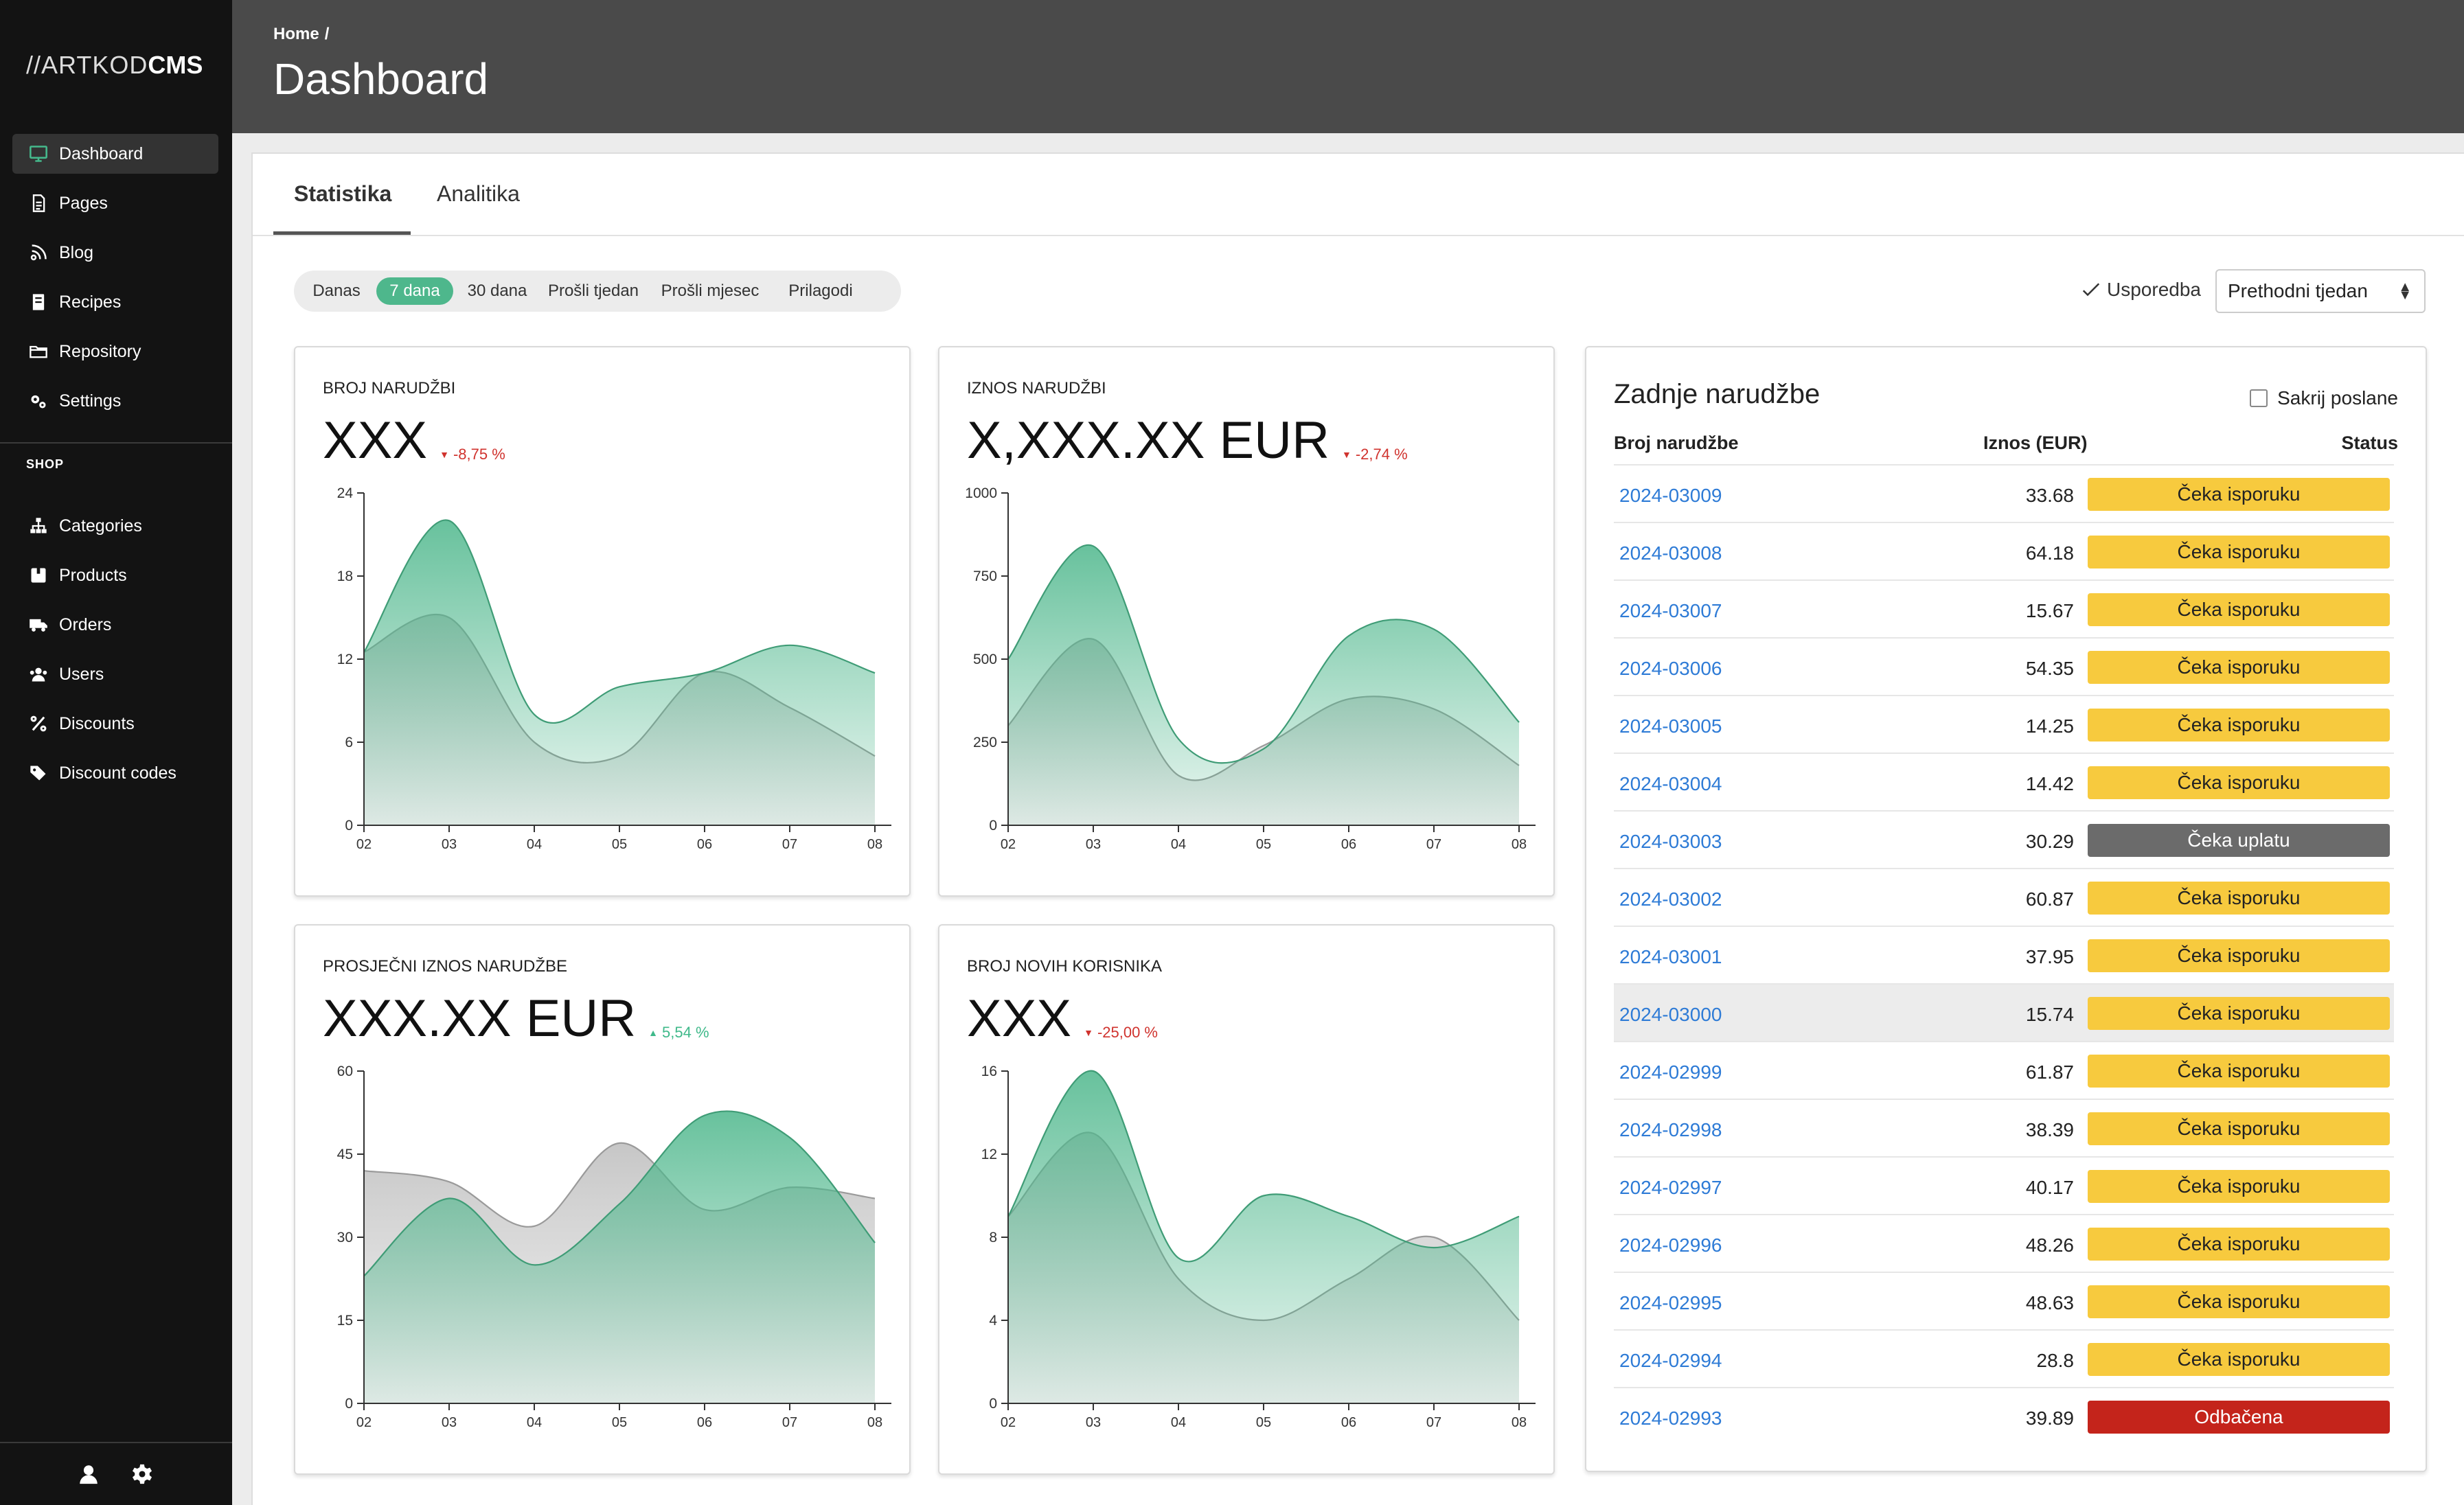  What do you see at coordinates (1670, 1072) in the screenshot?
I see `order-id-link: 2024-02999` at bounding box center [1670, 1072].